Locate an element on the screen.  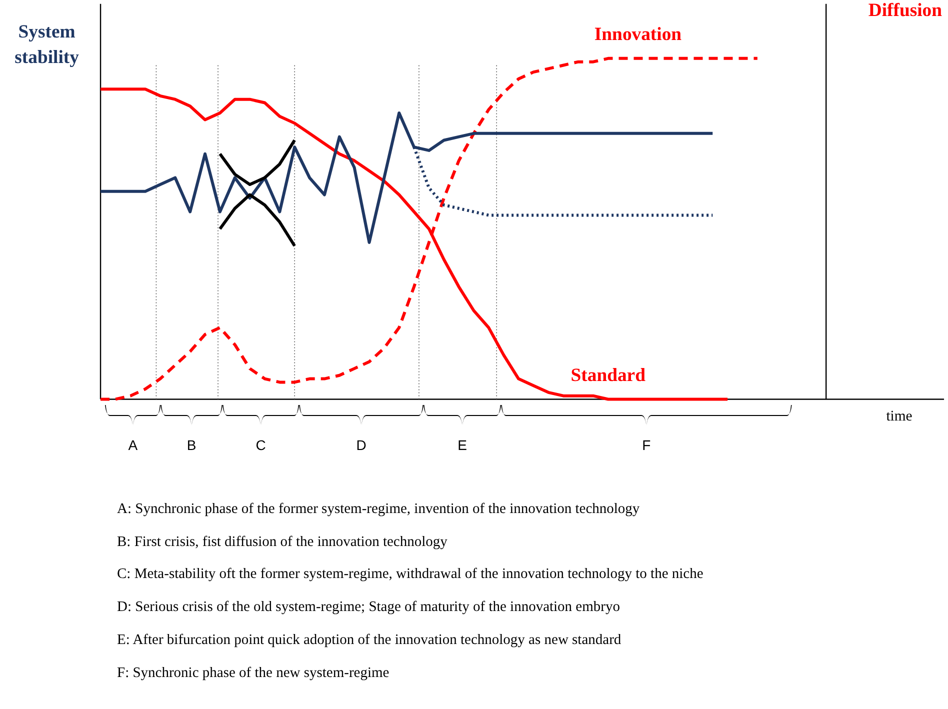
text: F: Synchronic phase of the new system-regime is located at coordinates (253, 673).